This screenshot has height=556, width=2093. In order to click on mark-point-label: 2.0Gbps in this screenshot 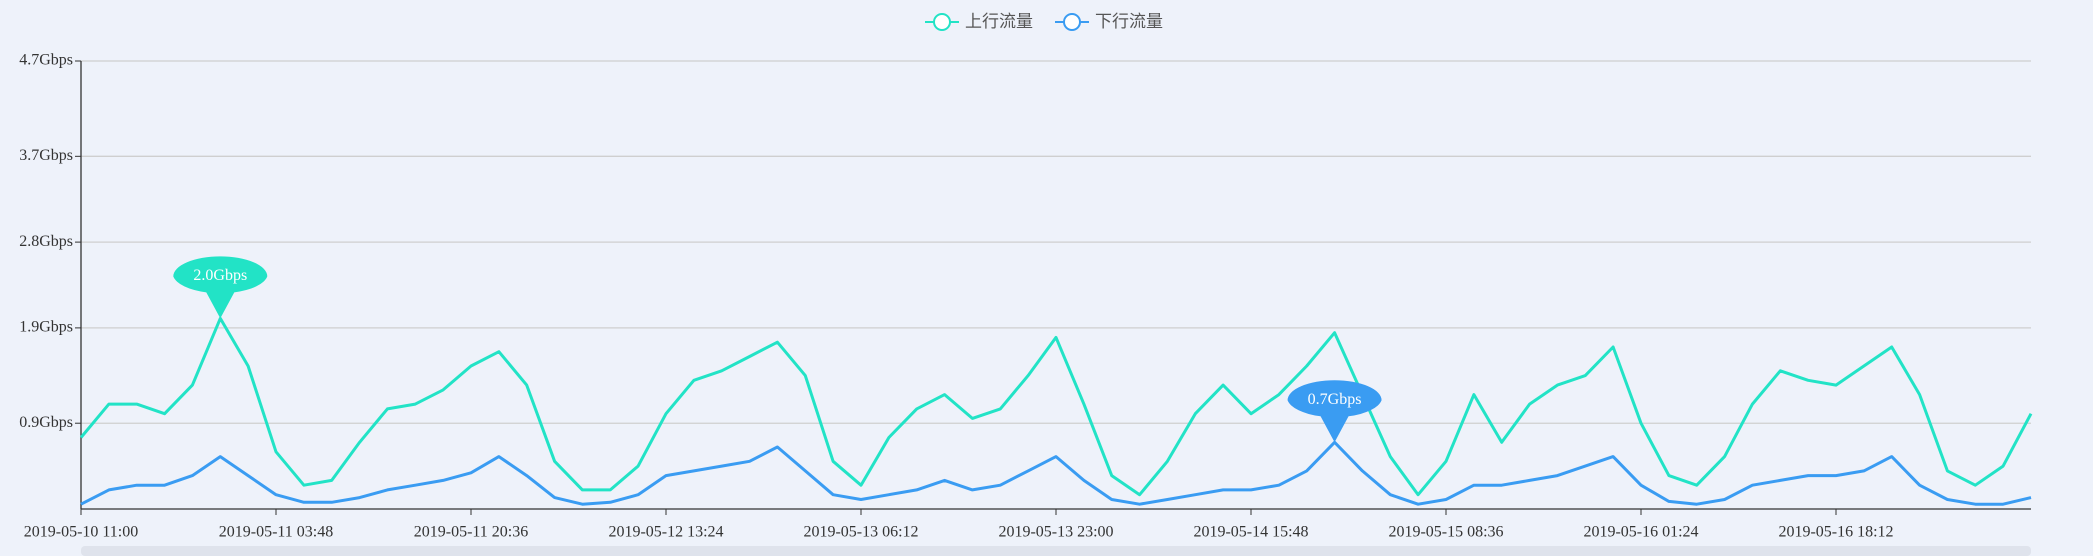, I will do `click(220, 275)`.